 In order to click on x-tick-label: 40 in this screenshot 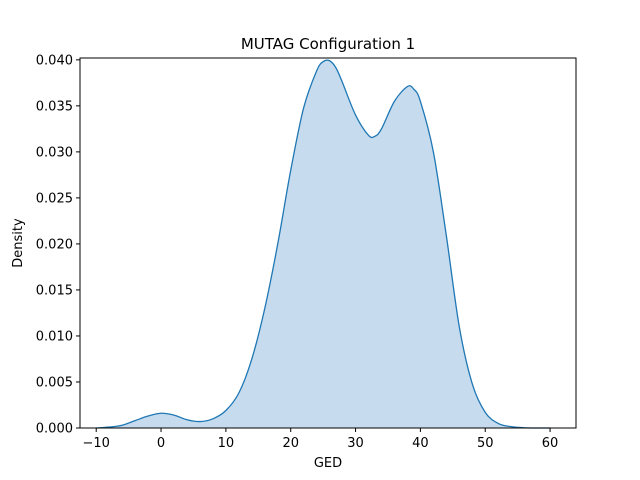, I will do `click(420, 443)`.